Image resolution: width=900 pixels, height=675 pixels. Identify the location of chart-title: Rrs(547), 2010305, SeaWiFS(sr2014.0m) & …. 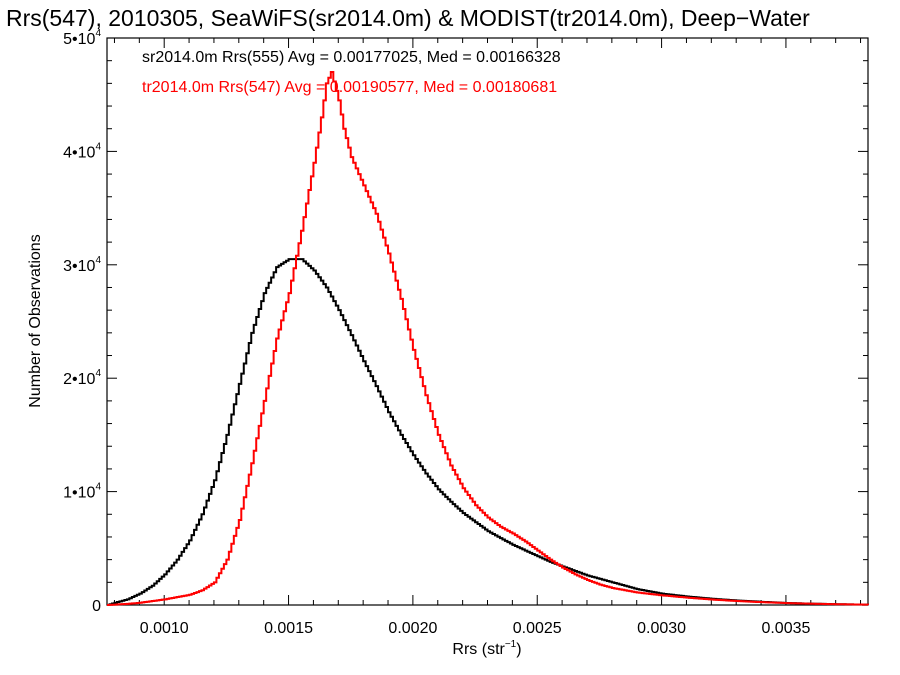
(408, 18).